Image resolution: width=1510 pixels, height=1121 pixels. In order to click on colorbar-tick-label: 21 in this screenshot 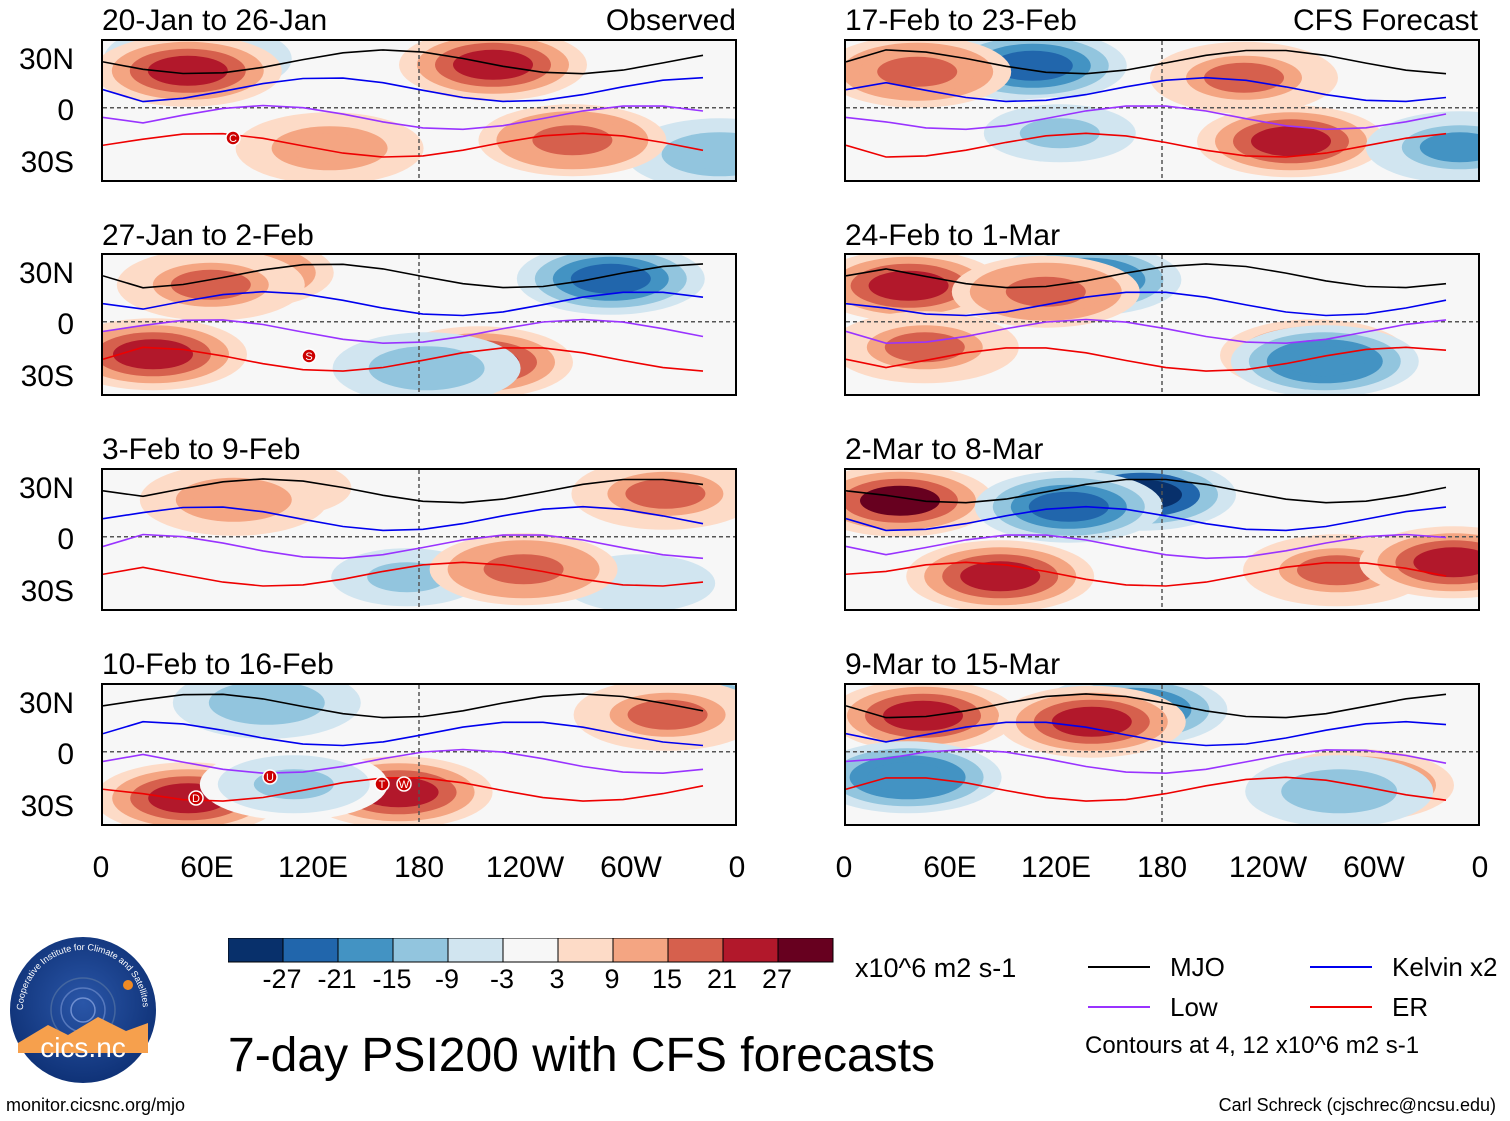, I will do `click(722, 979)`.